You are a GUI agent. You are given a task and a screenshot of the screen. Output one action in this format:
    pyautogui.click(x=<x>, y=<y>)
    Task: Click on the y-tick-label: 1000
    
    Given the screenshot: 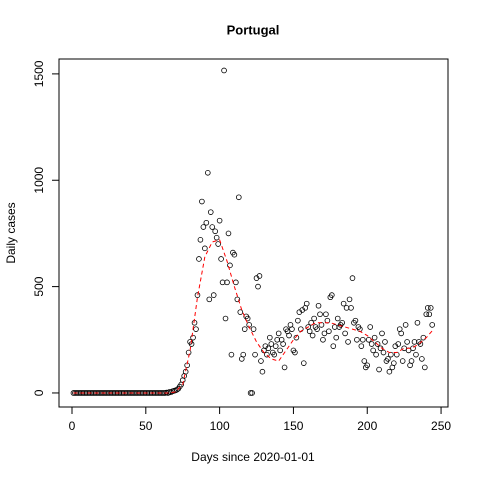 What is the action you would take?
    pyautogui.click(x=39, y=180)
    